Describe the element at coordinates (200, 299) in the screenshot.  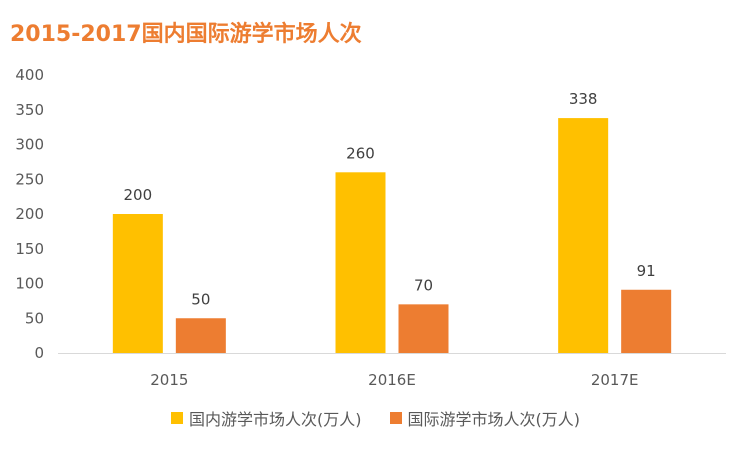
I see `data-label-international-2015: 50` at that location.